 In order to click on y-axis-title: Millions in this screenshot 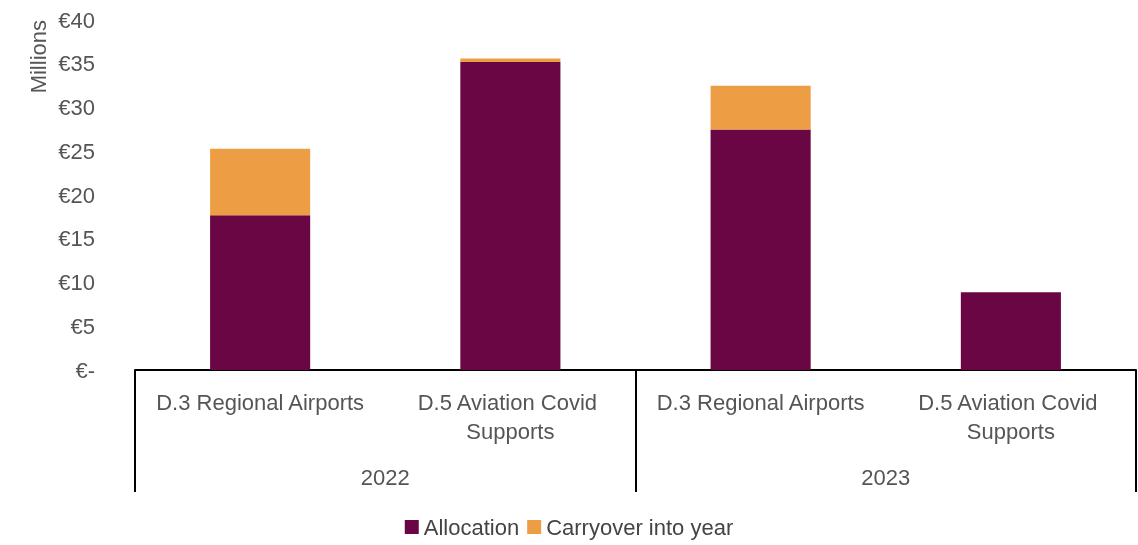, I will do `click(38, 57)`.